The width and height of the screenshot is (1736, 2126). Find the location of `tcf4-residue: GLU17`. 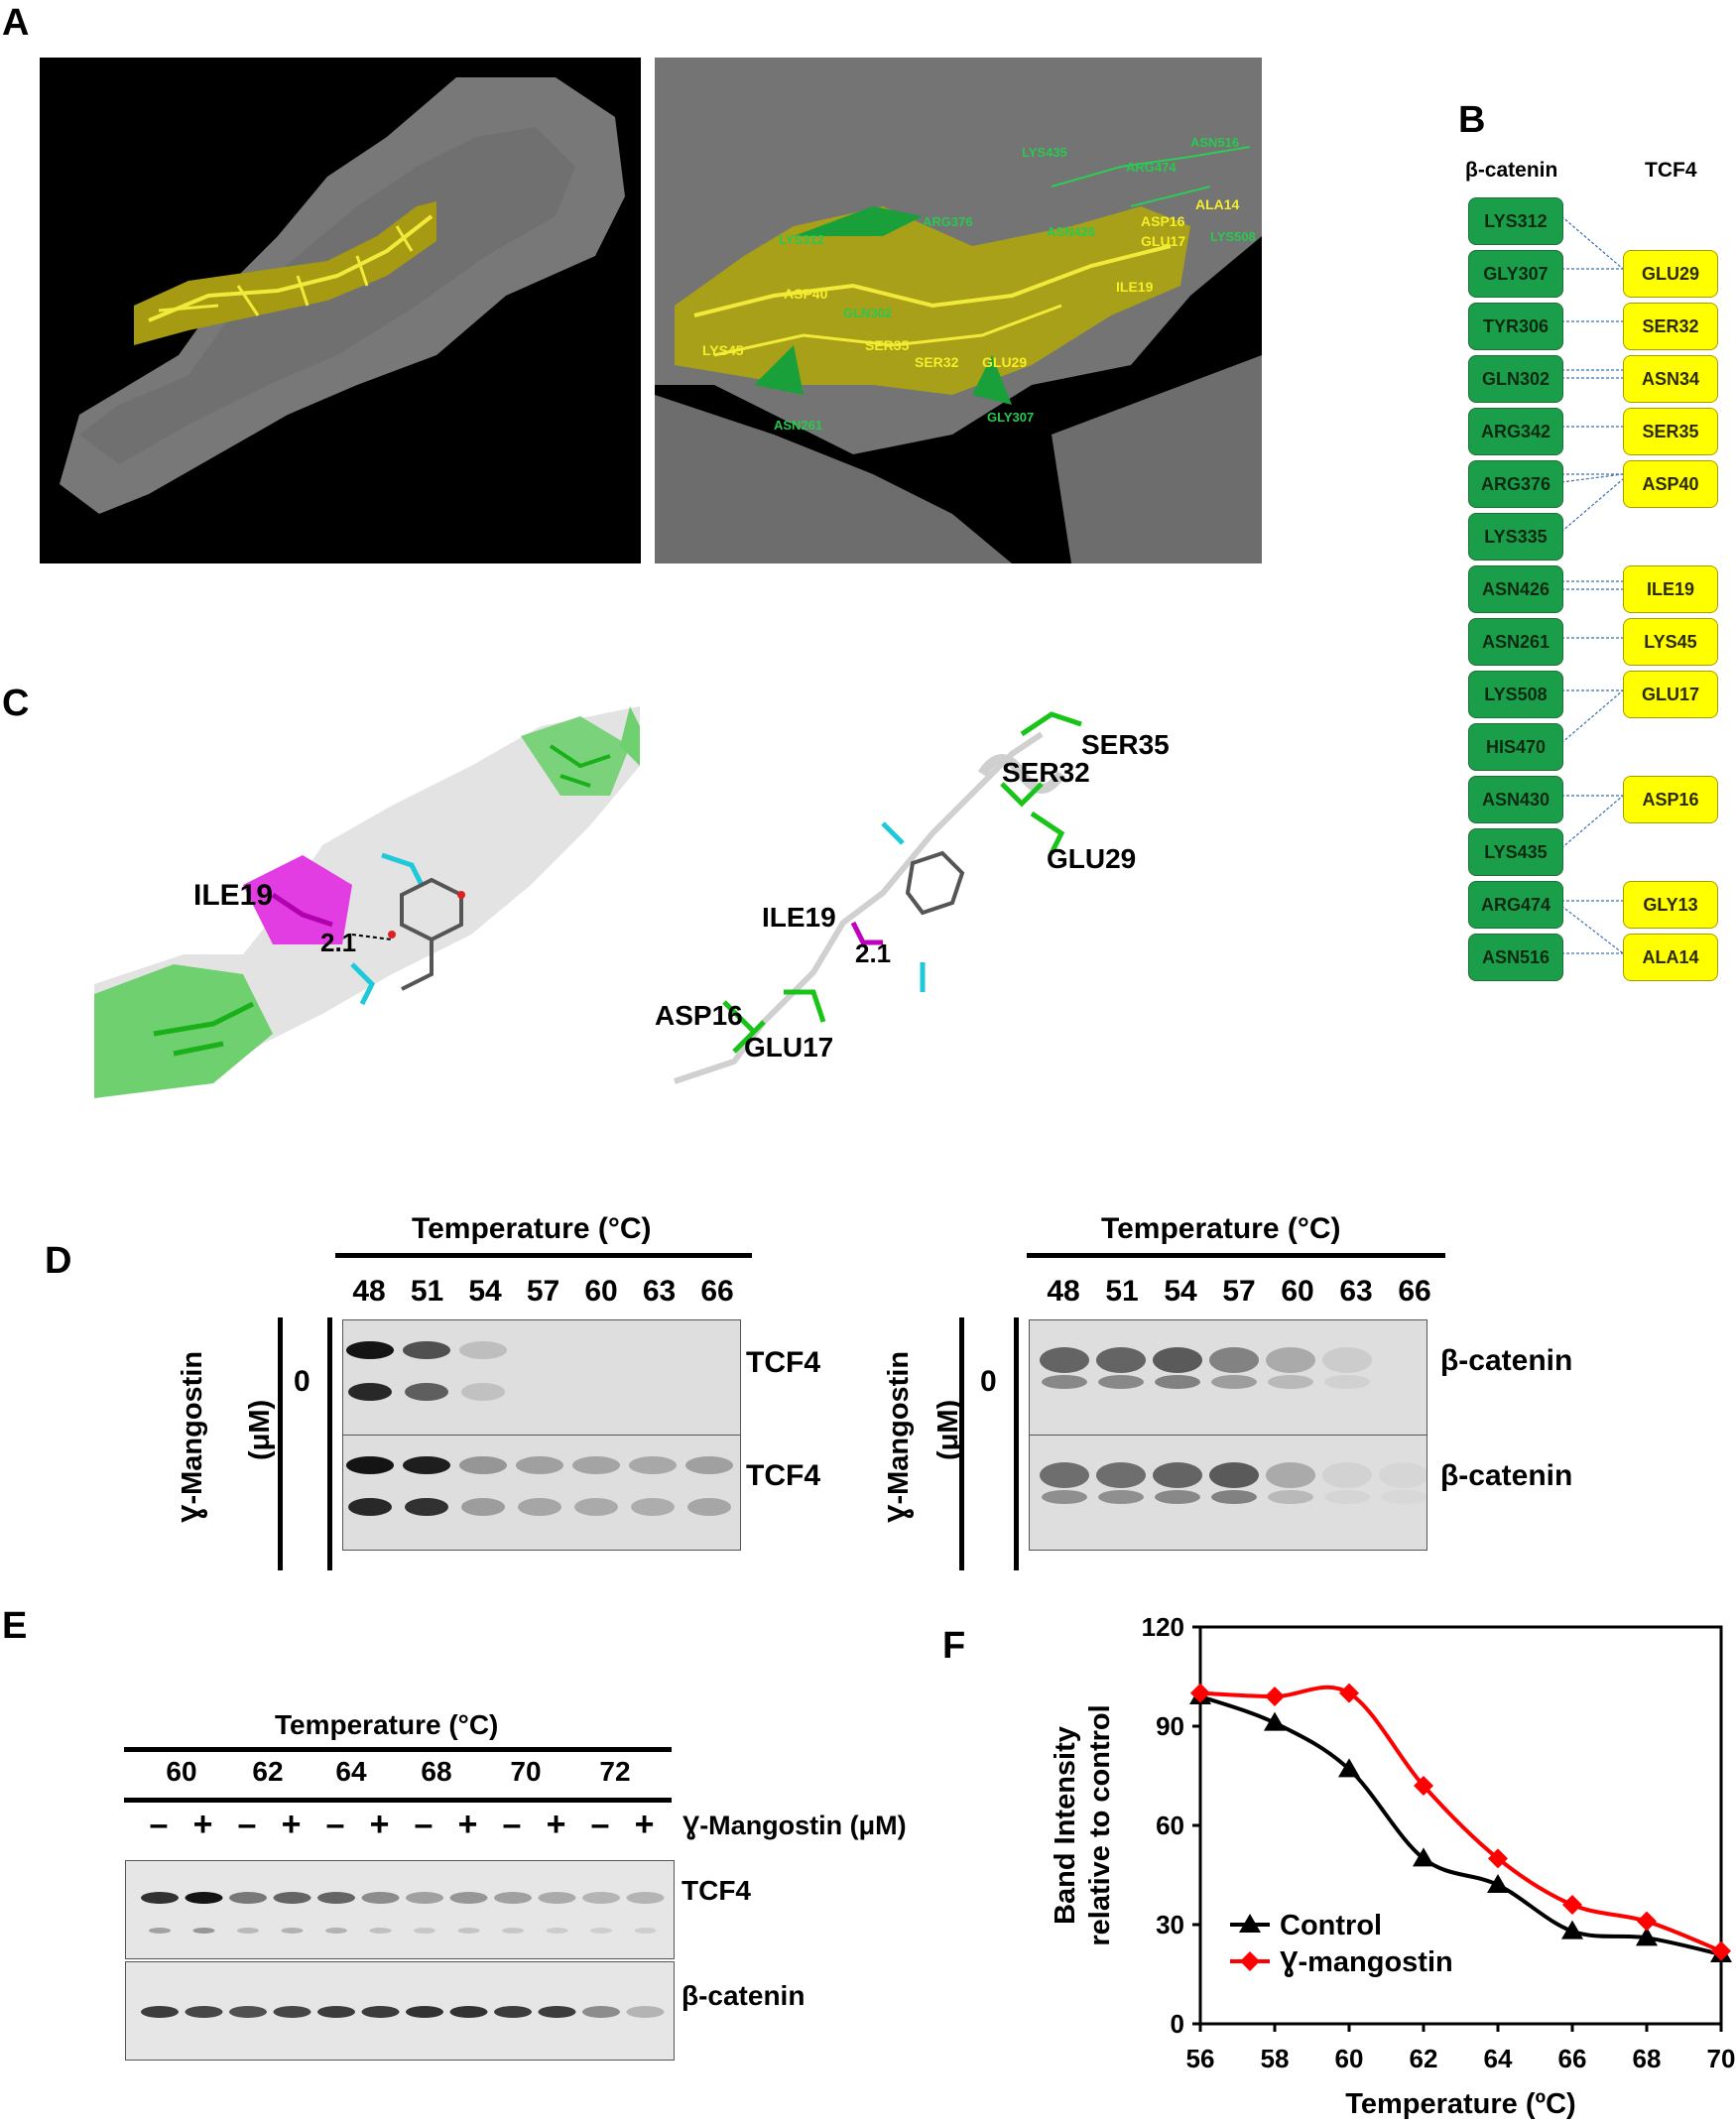

tcf4-residue: GLU17 is located at coordinates (1670, 694).